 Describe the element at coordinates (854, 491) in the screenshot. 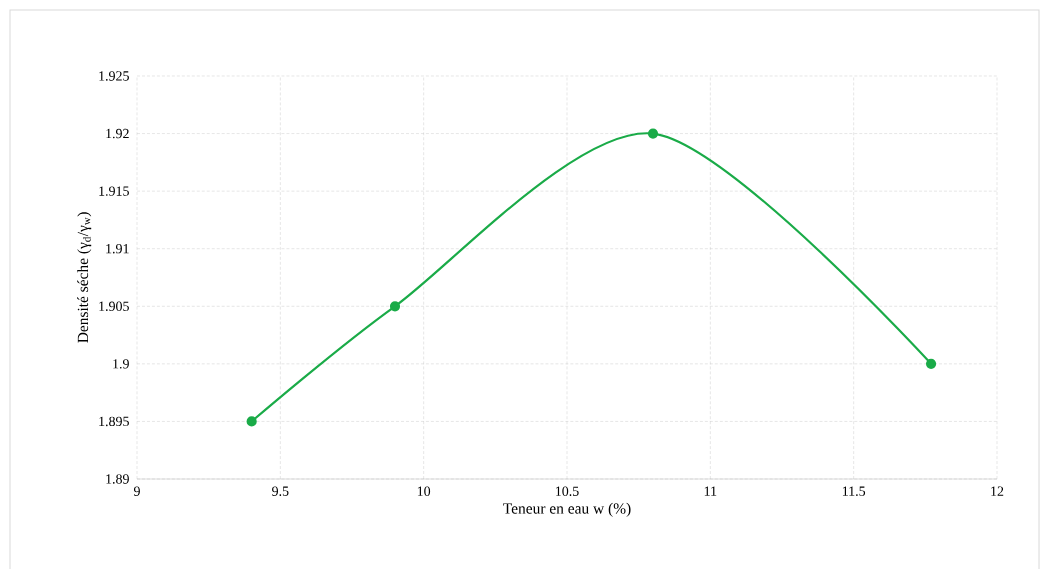

I see `x-tick-label: 11.5` at that location.